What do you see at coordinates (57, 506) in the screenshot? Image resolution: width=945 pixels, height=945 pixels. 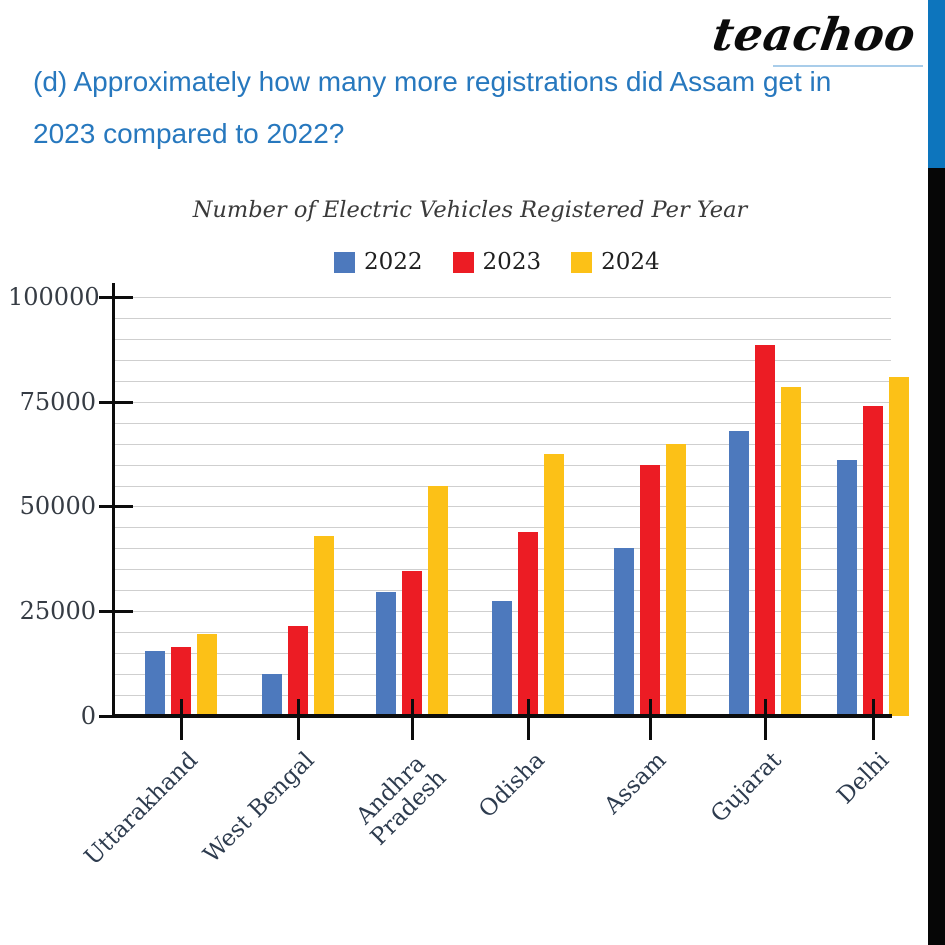 I see `y-axis-label-50000: 50000` at bounding box center [57, 506].